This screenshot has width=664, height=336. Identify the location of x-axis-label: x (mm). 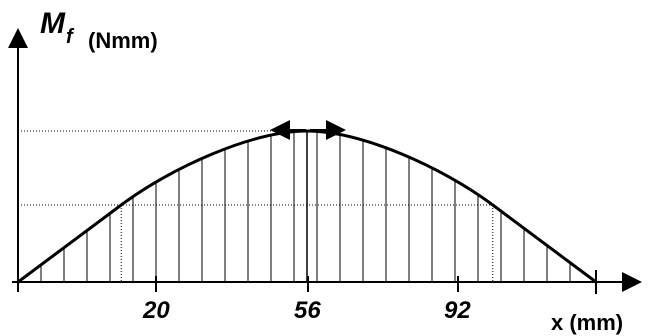
(587, 322).